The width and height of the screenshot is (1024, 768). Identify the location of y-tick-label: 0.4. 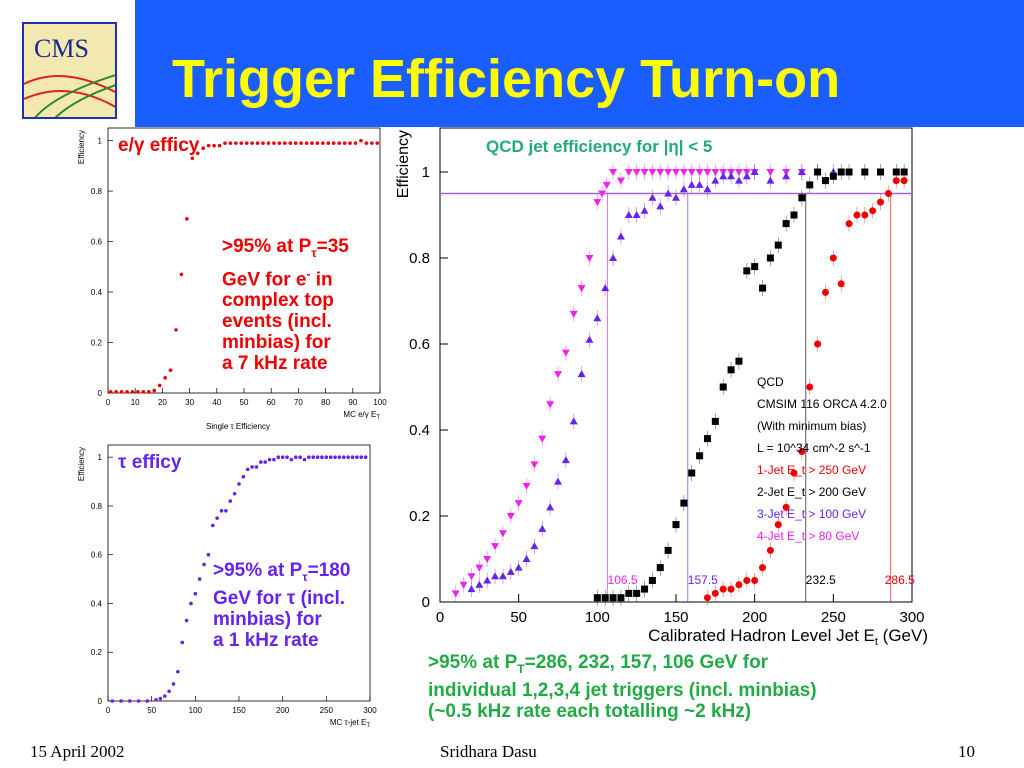
(419, 430).